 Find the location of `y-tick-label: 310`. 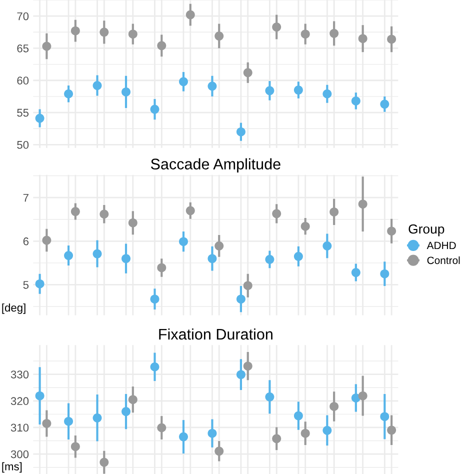

y-tick-label: 310 is located at coordinates (19, 428).